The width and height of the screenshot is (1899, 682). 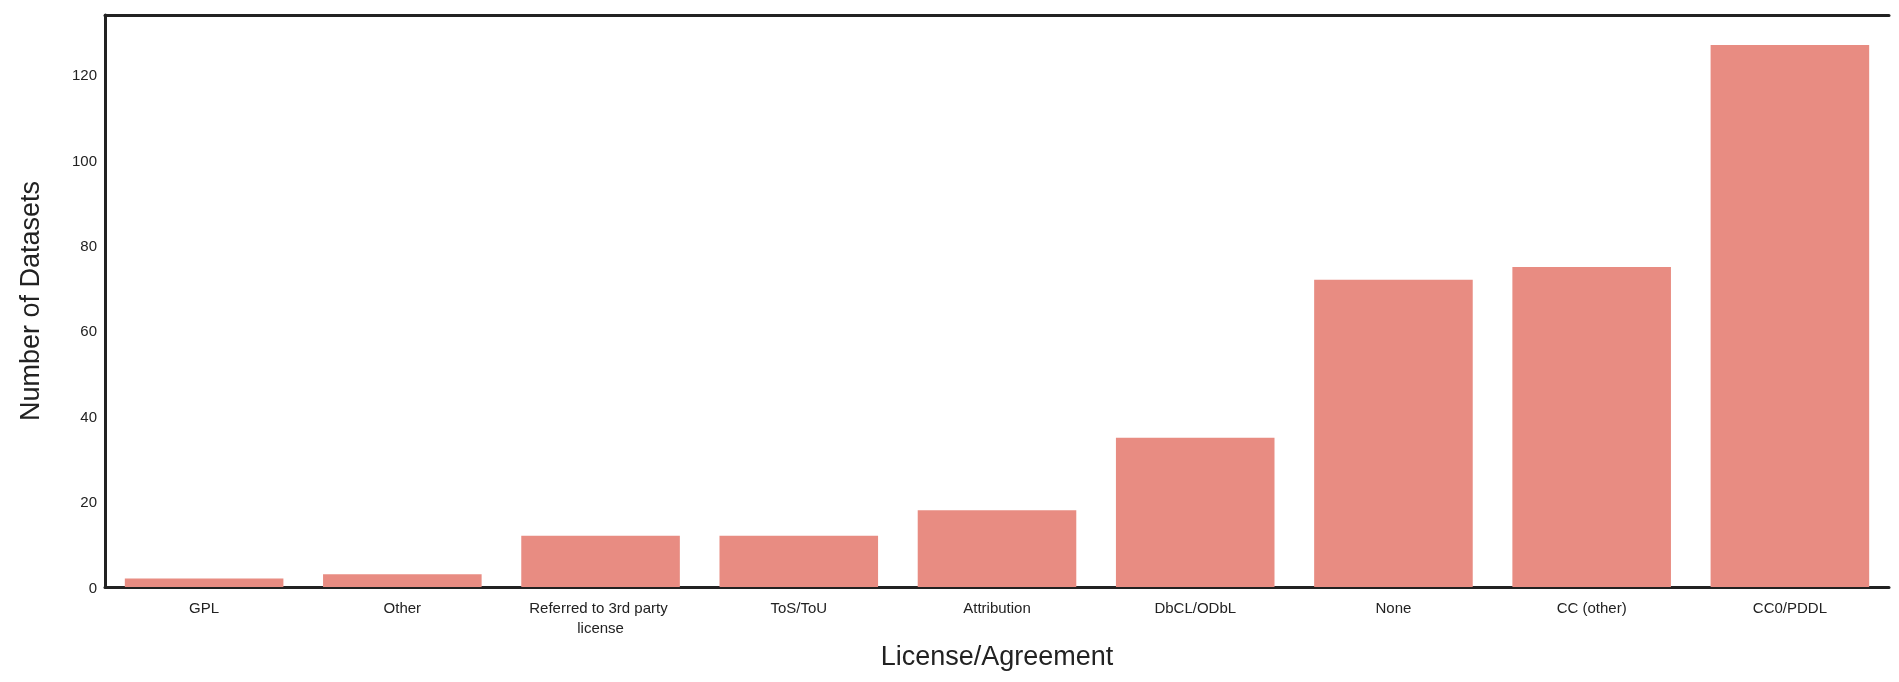 I want to click on x-tick-label: Referred to 3rd party license, so click(x=600, y=617).